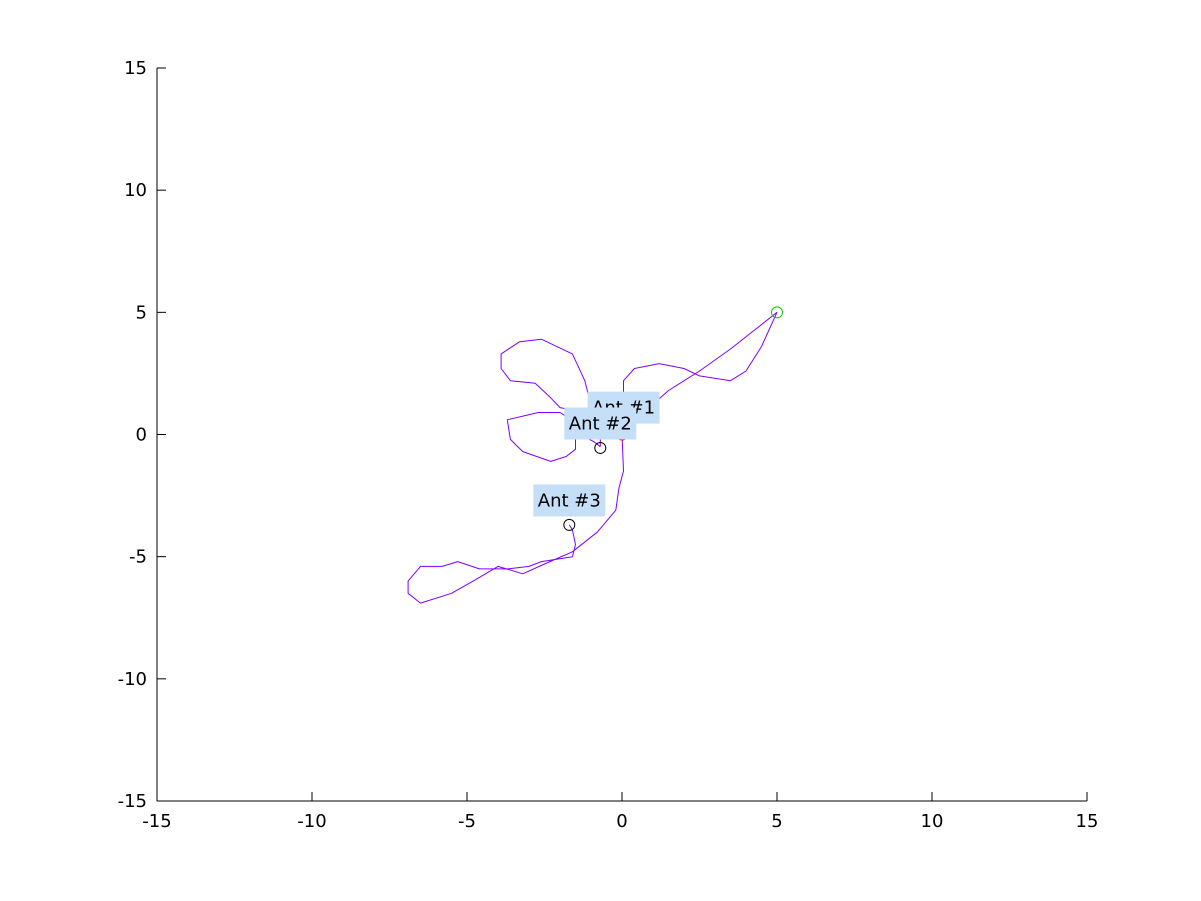 Image resolution: width=1201 pixels, height=901 pixels. I want to click on y-tick-label: 10, so click(135, 190).